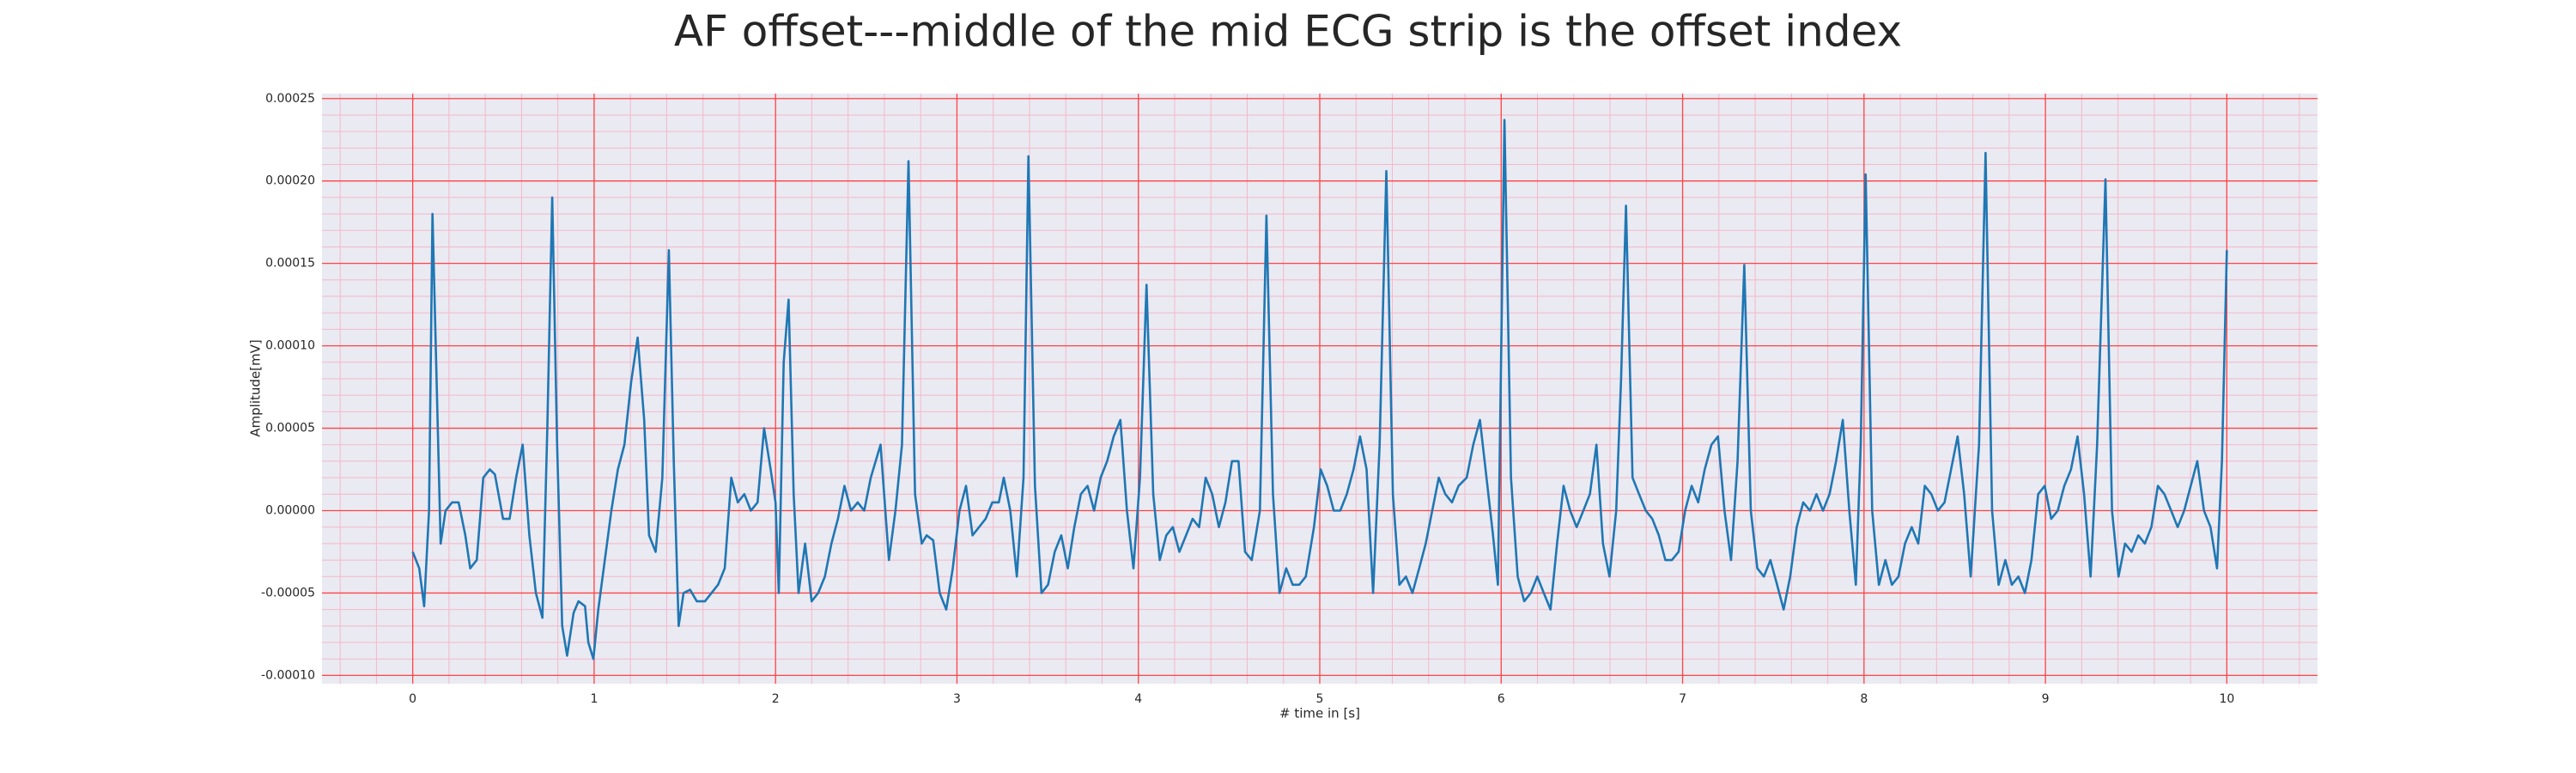 Image resolution: width=2576 pixels, height=773 pixels. Describe the element at coordinates (1864, 699) in the screenshot. I see `x-tick-label: 8` at that location.